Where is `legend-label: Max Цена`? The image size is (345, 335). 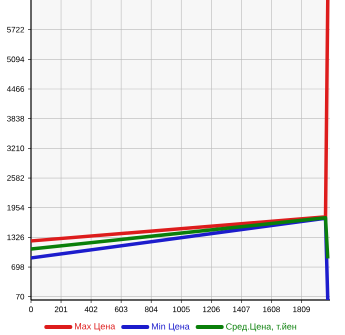 legend-label: Max Цена is located at coordinates (95, 327).